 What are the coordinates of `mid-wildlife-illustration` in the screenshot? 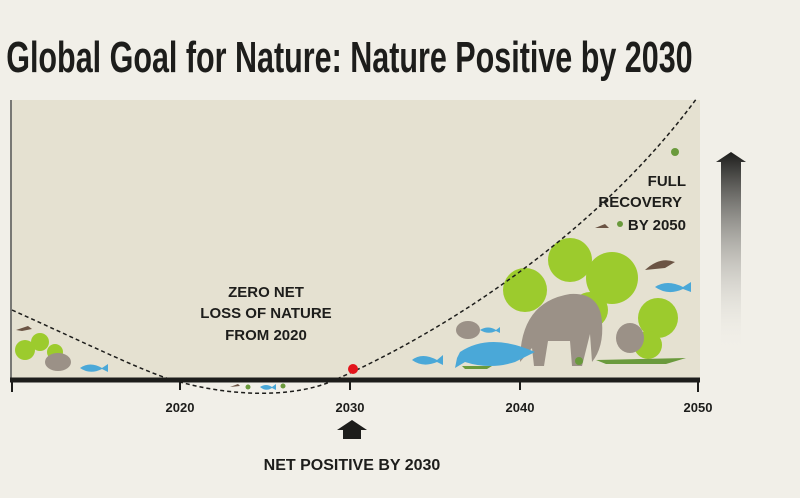 It's located at (258, 386).